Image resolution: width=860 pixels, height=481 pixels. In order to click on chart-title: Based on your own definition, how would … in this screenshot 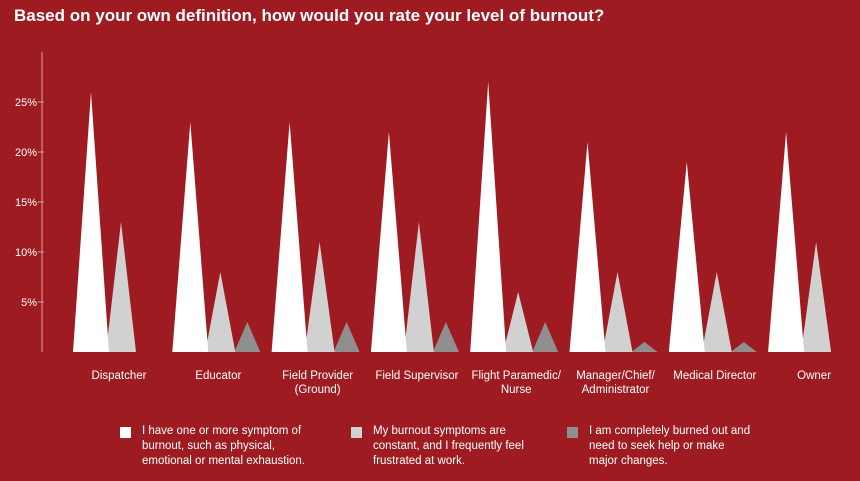, I will do `click(309, 15)`.